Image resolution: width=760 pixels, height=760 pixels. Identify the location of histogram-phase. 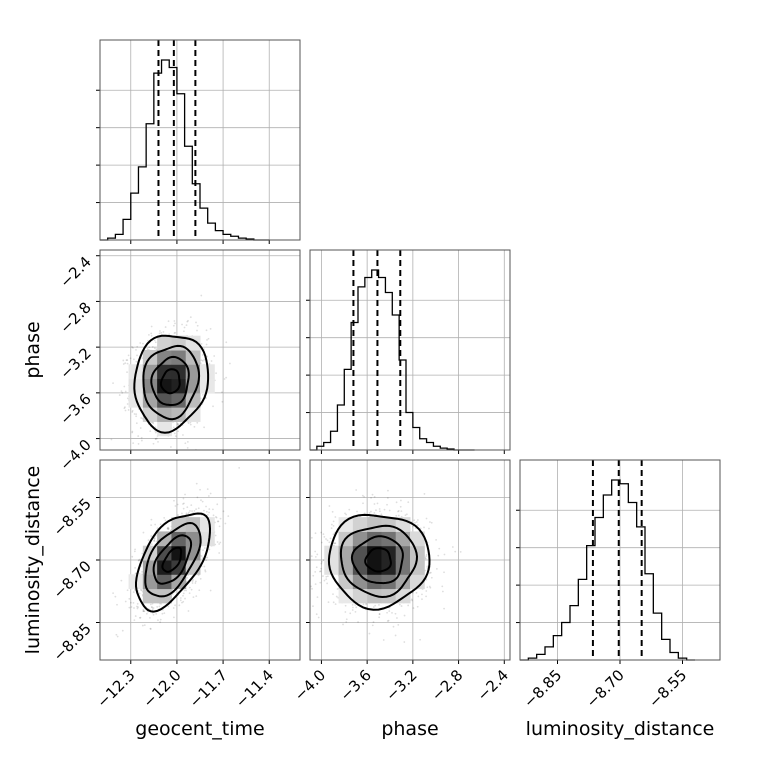
(392, 360).